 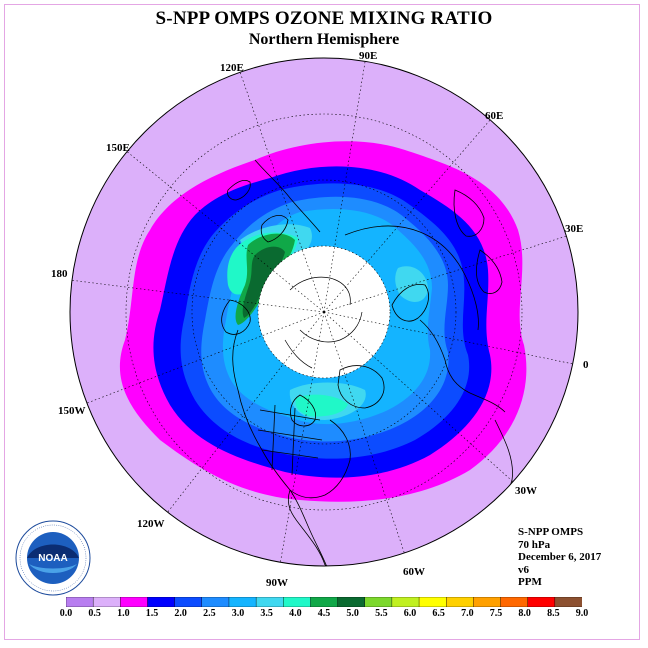 What do you see at coordinates (462, 366) in the screenshot?
I see `coastline-europe` at bounding box center [462, 366].